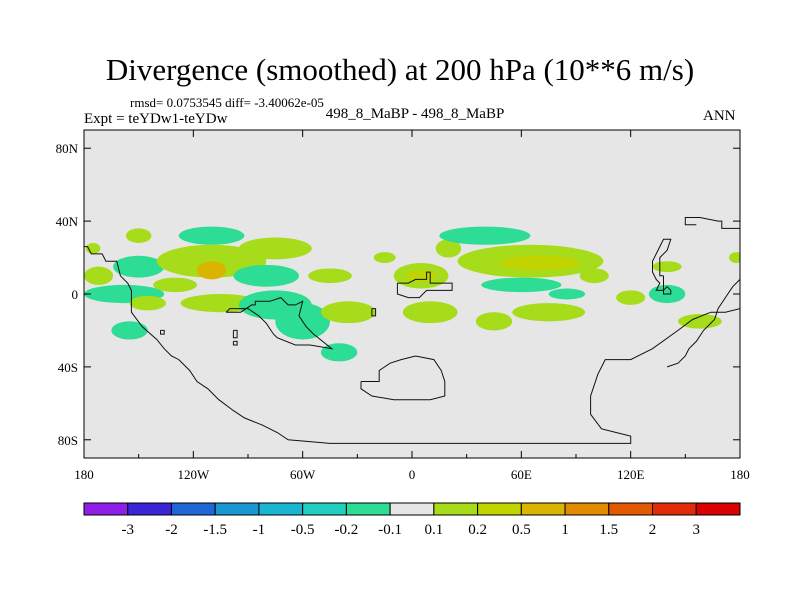 This screenshot has width=800, height=600. Describe the element at coordinates (279, 323) in the screenshot. I see `outline-central-west` at that location.